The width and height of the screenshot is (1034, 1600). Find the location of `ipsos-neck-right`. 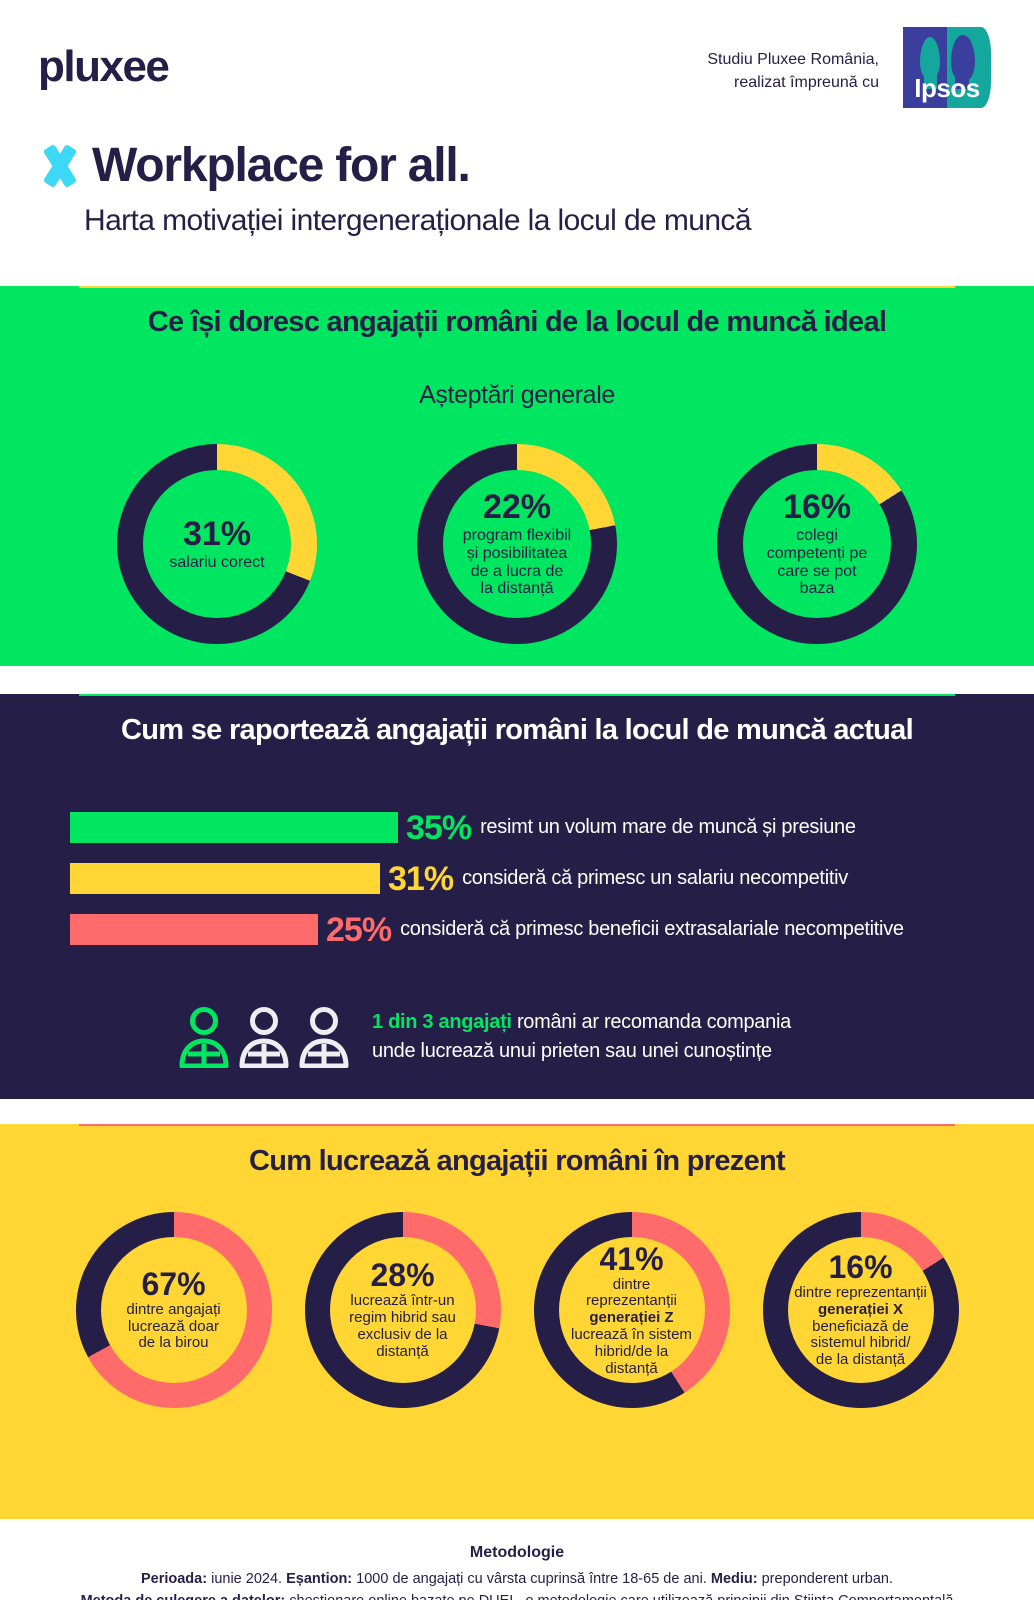

ipsos-neck-right is located at coordinates (962, 81).